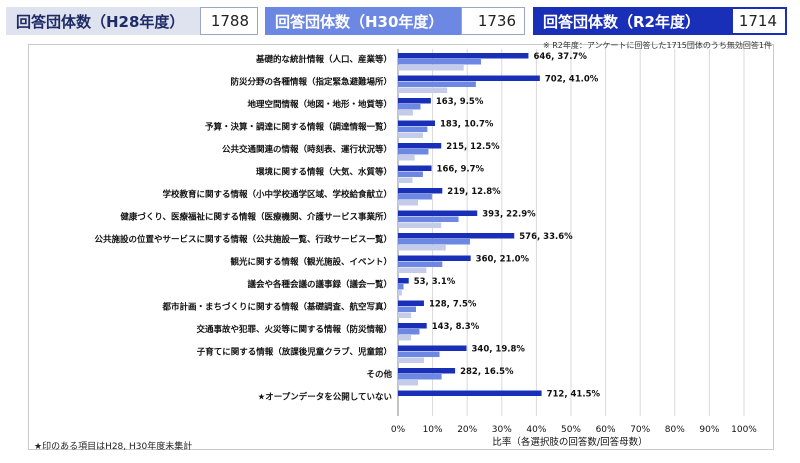  I want to click on category-label: 予算・決算・調達に関する情報（調達情報一覧）, so click(298, 127).